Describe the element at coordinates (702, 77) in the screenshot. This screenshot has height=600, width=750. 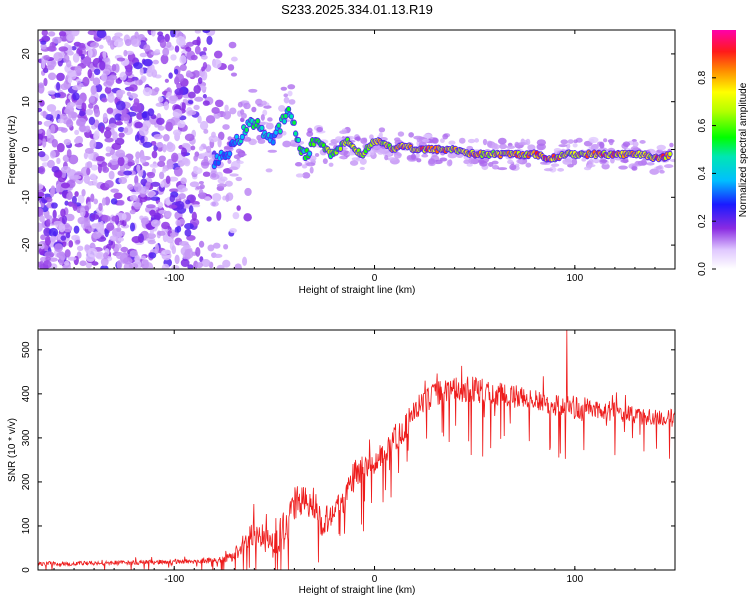
I see `colorbar-tick-label: 0.8` at that location.